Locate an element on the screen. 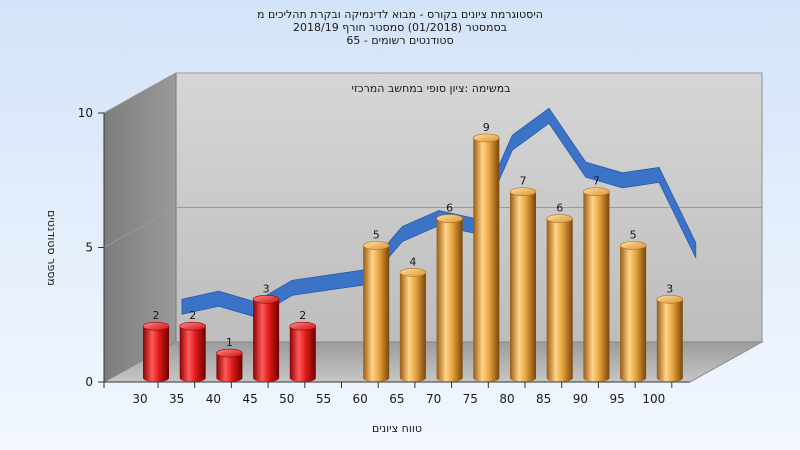 Image resolution: width=800 pixels, height=450 pixels. bar-50: 2 is located at coordinates (303, 345).